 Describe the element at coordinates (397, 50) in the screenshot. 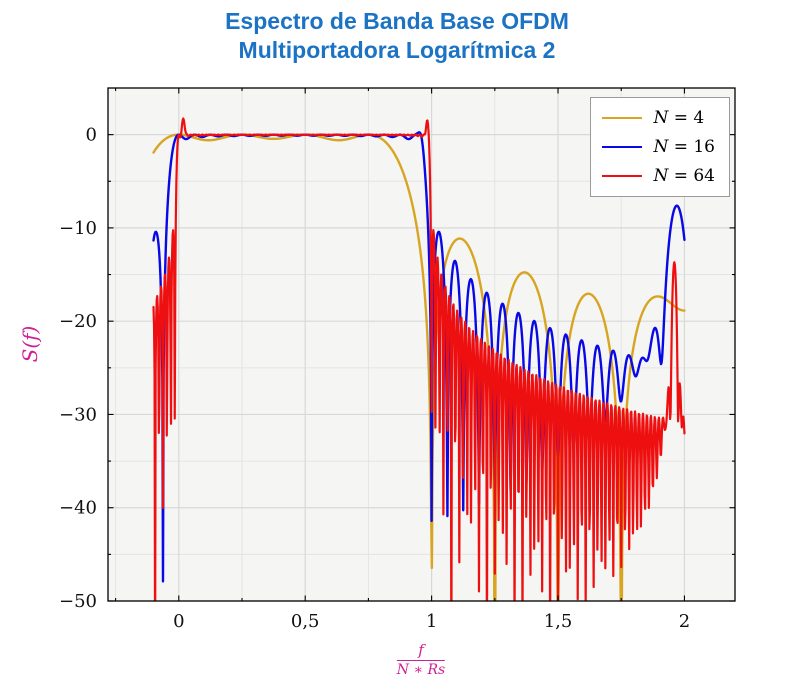

I see `chart-title-line2: Multiportadora Logarítmica 2` at that location.